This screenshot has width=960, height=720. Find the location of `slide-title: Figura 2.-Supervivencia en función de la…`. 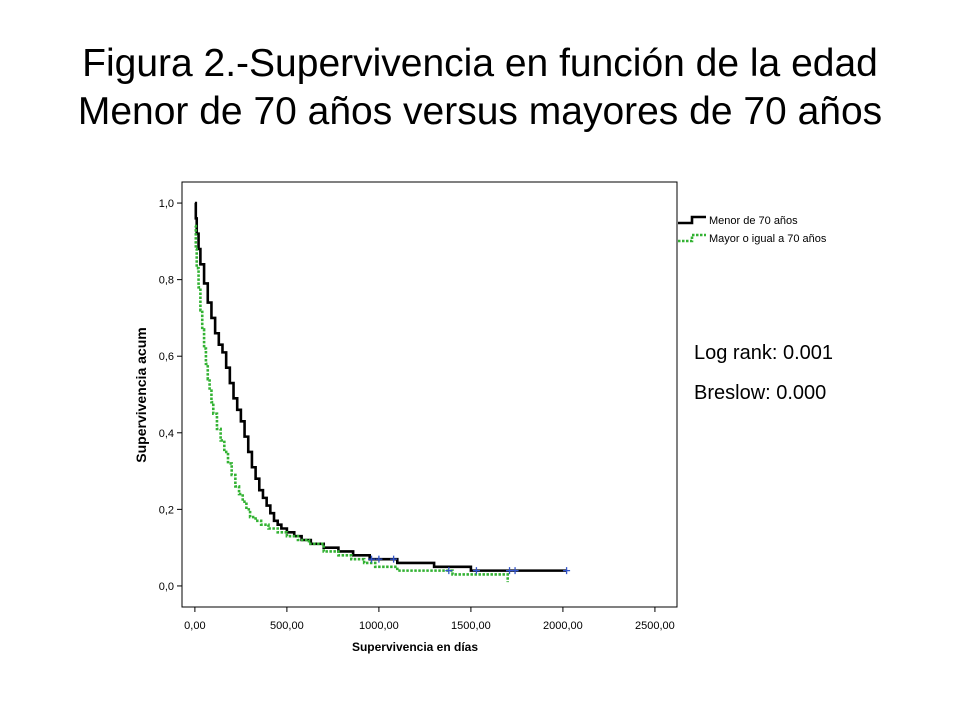

slide-title: Figura 2.-Supervivencia en función de la… is located at coordinates (480, 88).